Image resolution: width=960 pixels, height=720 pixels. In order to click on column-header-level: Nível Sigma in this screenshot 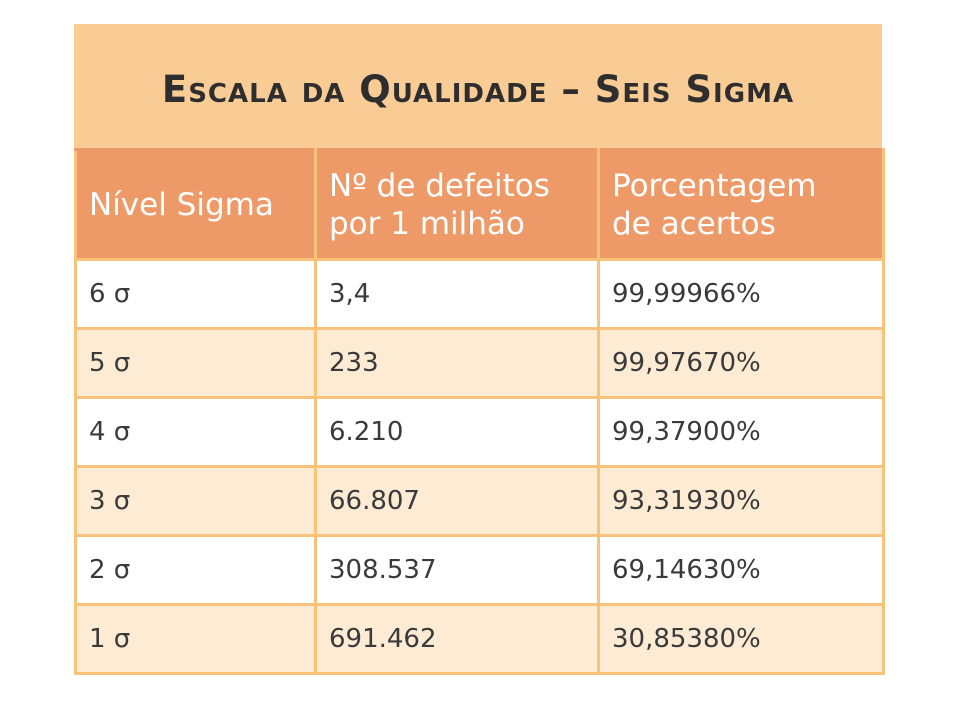, I will do `click(195, 204)`.